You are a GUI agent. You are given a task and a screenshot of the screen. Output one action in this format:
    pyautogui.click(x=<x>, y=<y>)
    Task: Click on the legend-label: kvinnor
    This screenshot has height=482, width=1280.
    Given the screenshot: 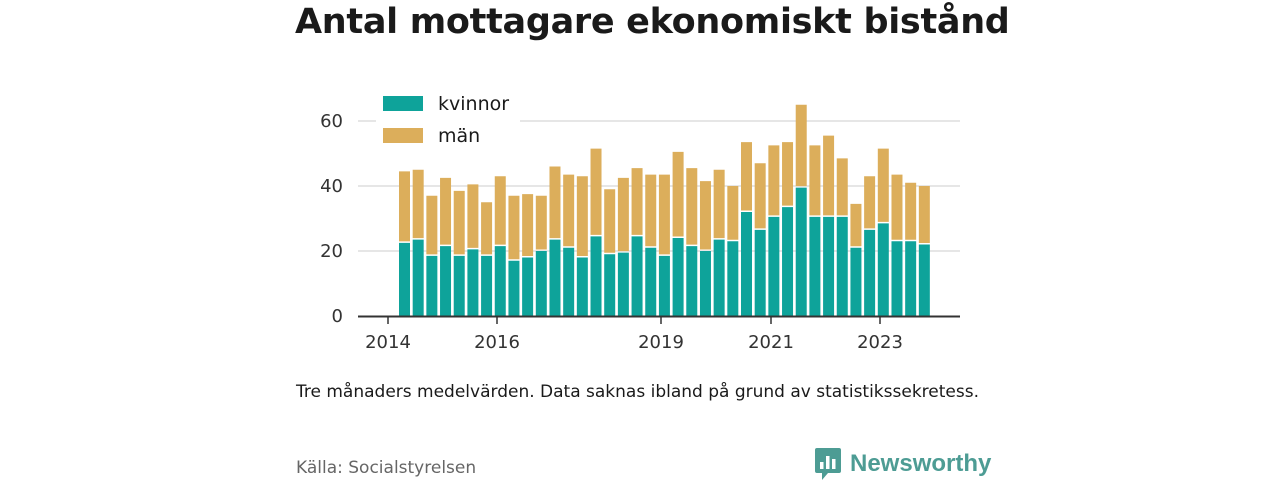 What is the action you would take?
    pyautogui.click(x=473, y=104)
    